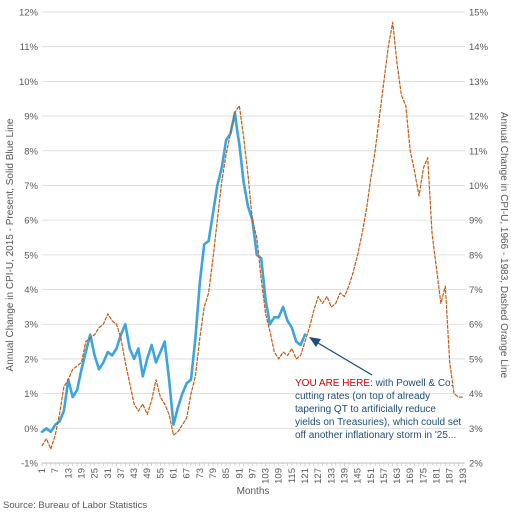 Image resolution: width=511 pixels, height=512 pixels. What do you see at coordinates (476, 325) in the screenshot?
I see `right-tick-label: 6%` at bounding box center [476, 325].